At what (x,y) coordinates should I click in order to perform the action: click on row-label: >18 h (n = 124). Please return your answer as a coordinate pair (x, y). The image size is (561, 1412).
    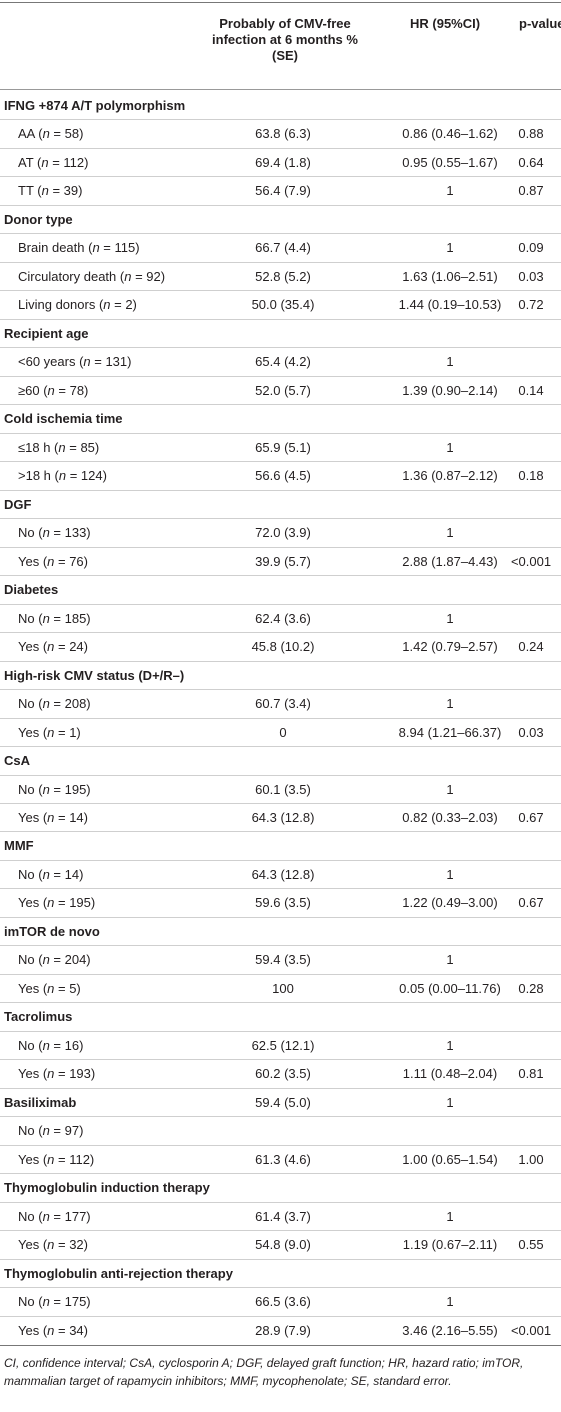
    Looking at the image, I should click on (62, 476).